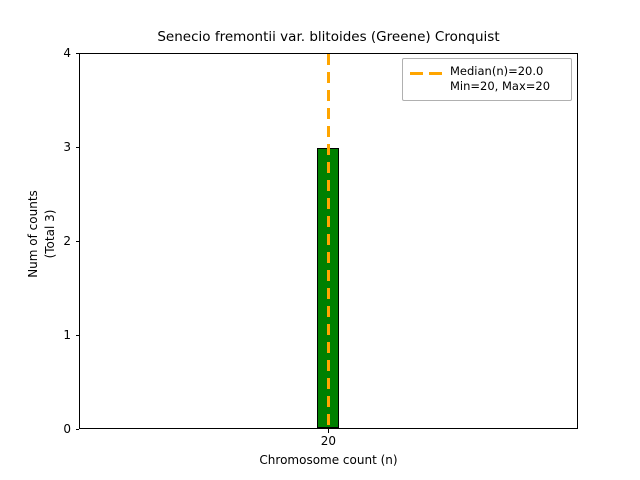 The width and height of the screenshot is (640, 480). What do you see at coordinates (33, 234) in the screenshot?
I see `y-axis-label-line1: Num of counts` at bounding box center [33, 234].